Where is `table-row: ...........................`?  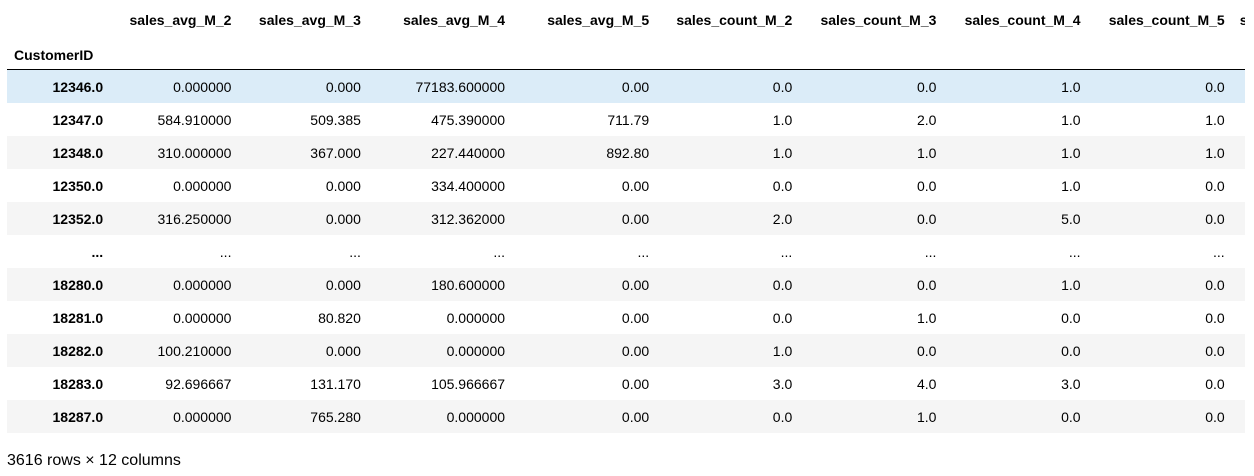
table-row: ........................... is located at coordinates (626, 251).